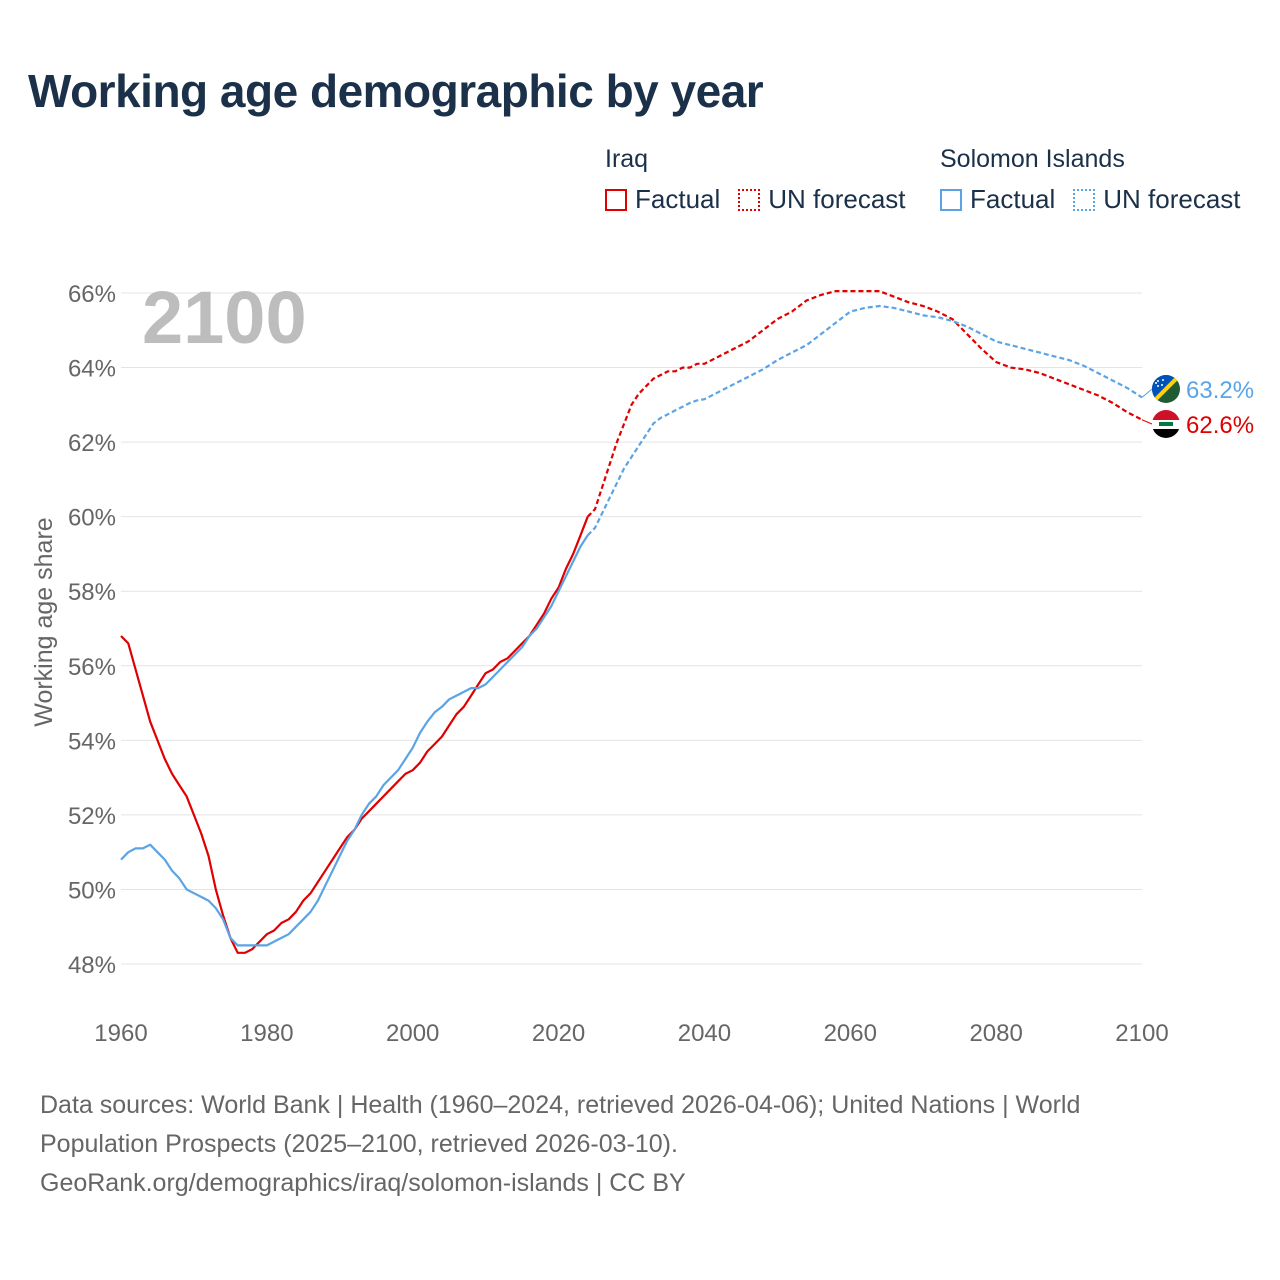 The height and width of the screenshot is (1280, 1280). Describe the element at coordinates (558, 1033) in the screenshot. I see `x-tick-label: 2020` at that location.